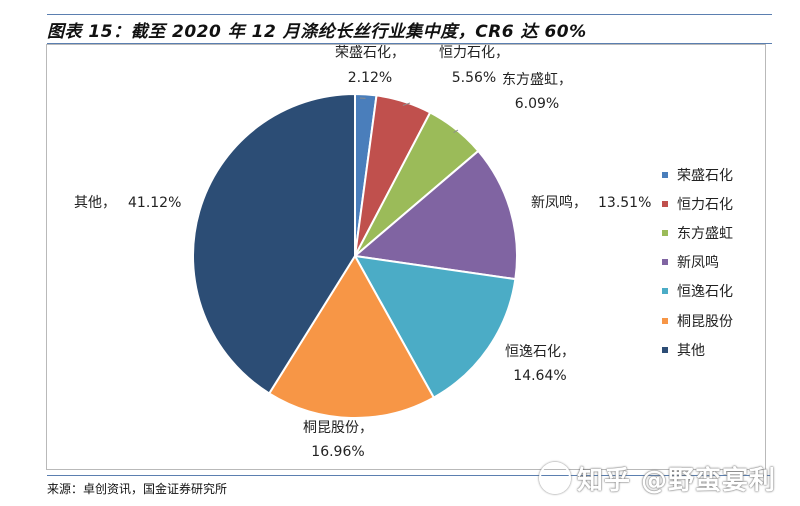 This screenshot has height=506, width=800. Describe the element at coordinates (537, 80) in the screenshot. I see `slice-name-label-3: 东方盛虹，` at that location.